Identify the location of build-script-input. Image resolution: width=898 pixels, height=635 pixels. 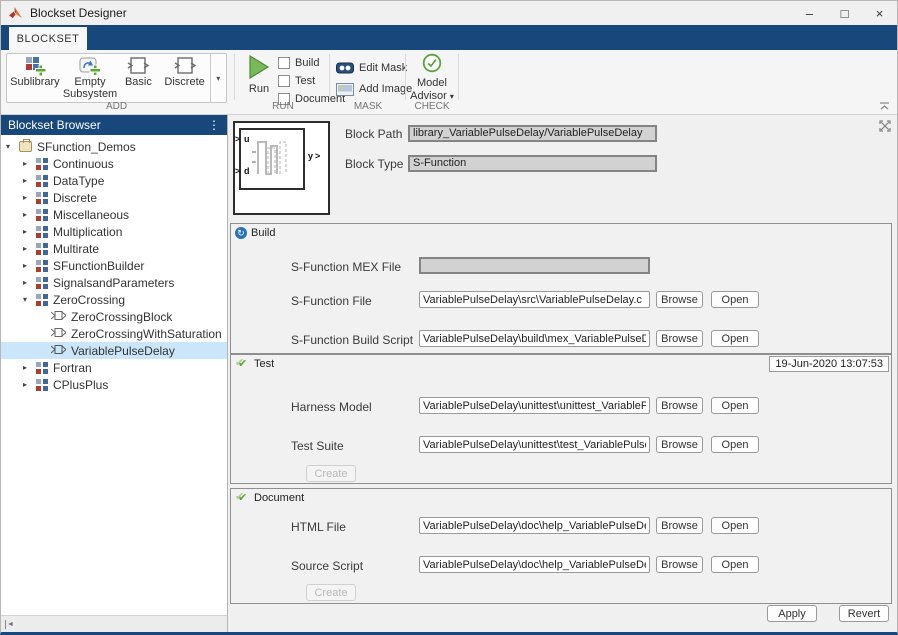
(534, 338).